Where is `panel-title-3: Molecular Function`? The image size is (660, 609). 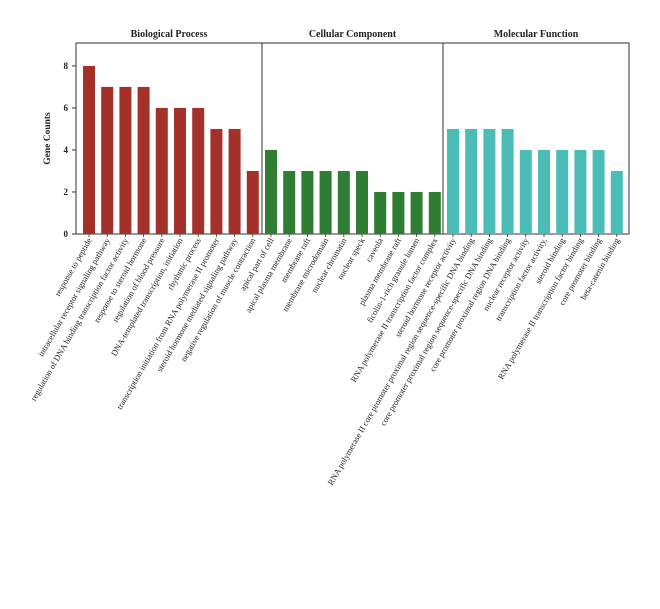
panel-title-3: Molecular Function is located at coordinates (536, 34).